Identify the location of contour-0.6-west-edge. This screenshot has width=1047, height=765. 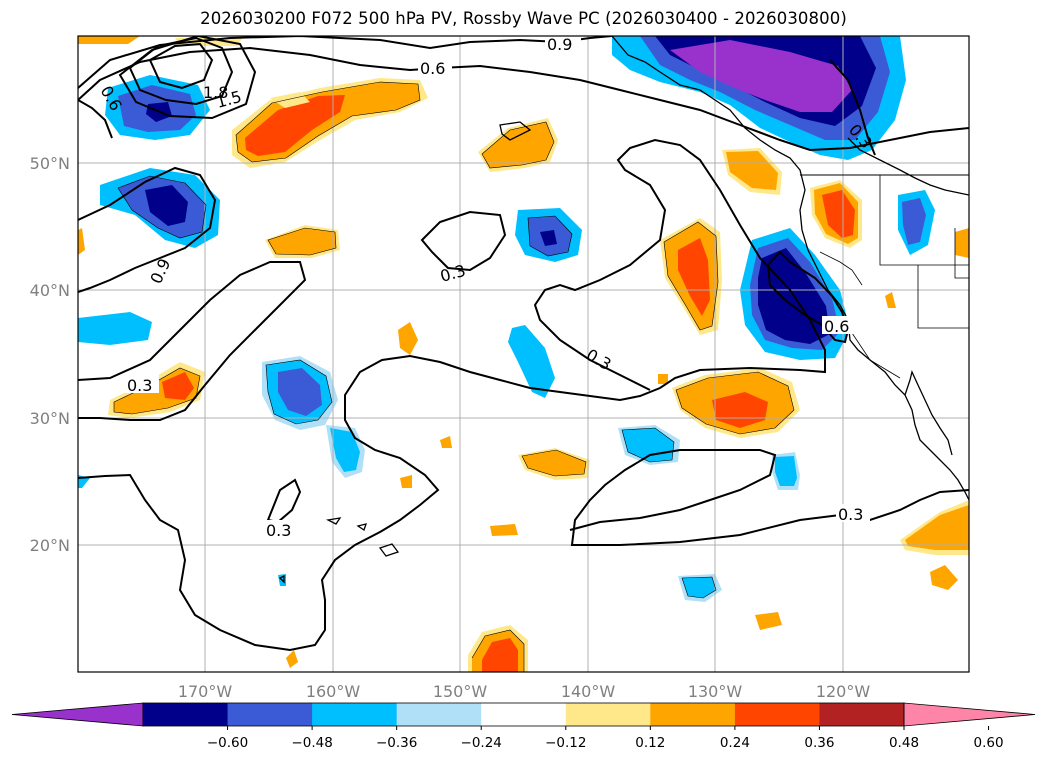
(95, 119).